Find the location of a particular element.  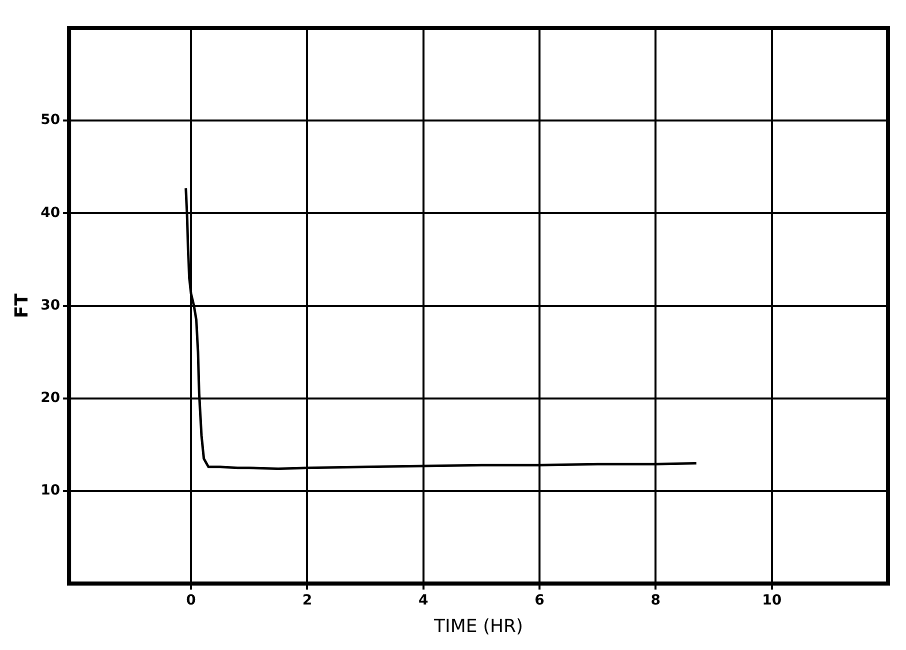

y-tick-label: 50 is located at coordinates (50, 120).